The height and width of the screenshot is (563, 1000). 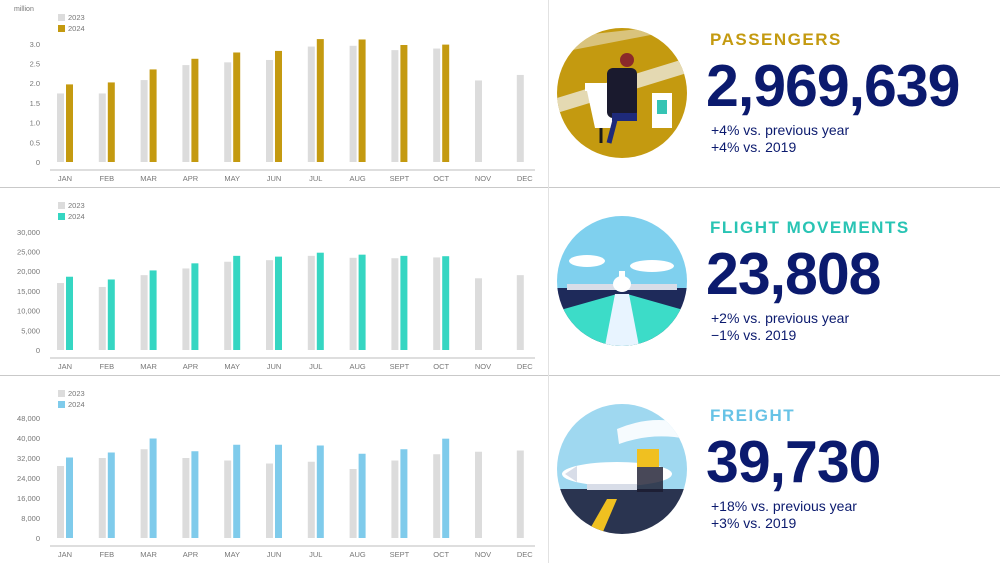 I want to click on freight-vs-previous-year: +18% vs. previous year, so click(x=784, y=506).